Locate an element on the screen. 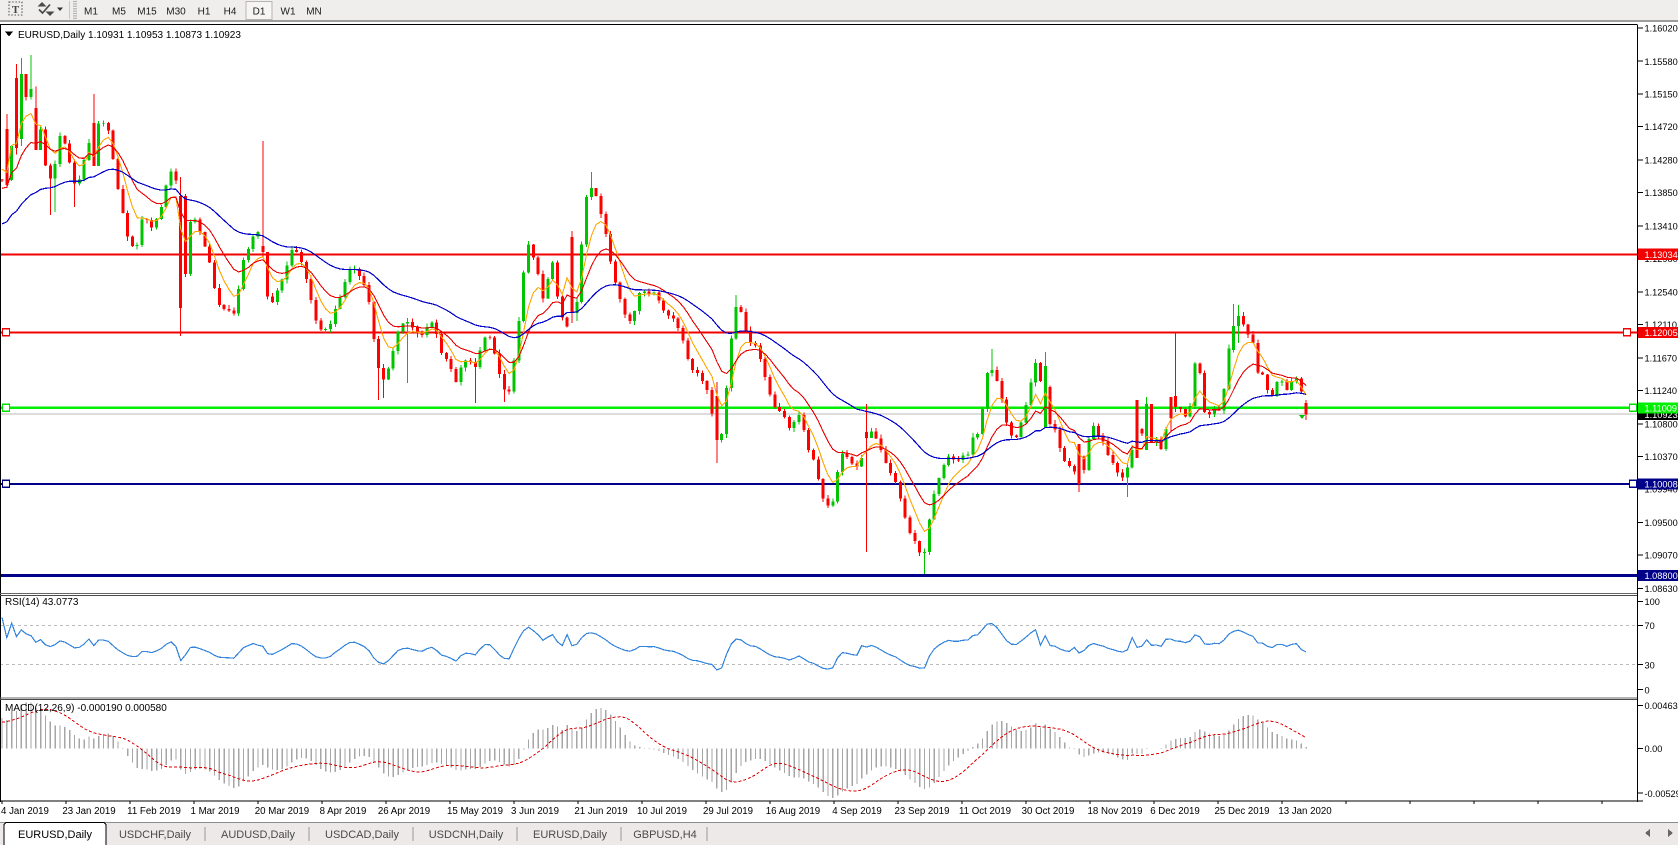 This screenshot has height=845, width=1678. svg-text: GBPUSD,H4 is located at coordinates (665, 835).